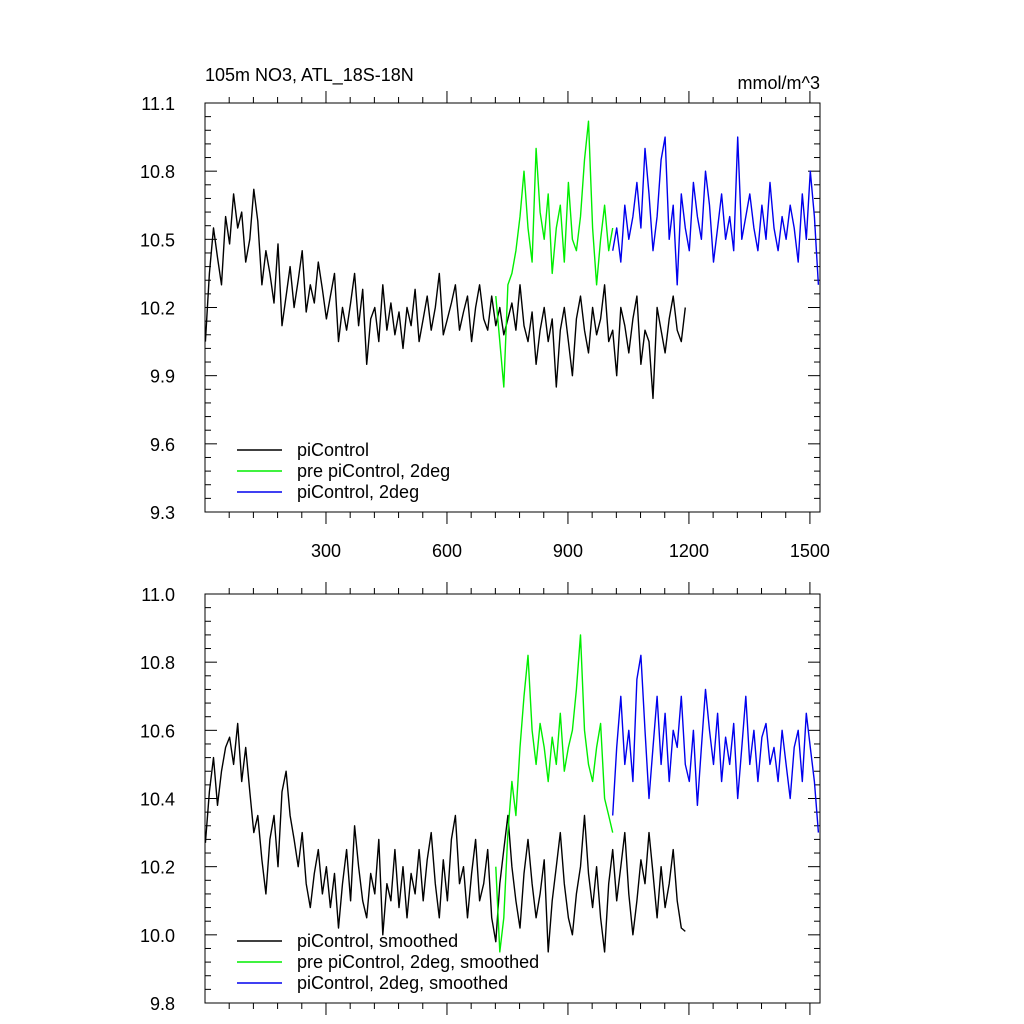  I want to click on y-tick-label: 10.0, so click(157, 936).